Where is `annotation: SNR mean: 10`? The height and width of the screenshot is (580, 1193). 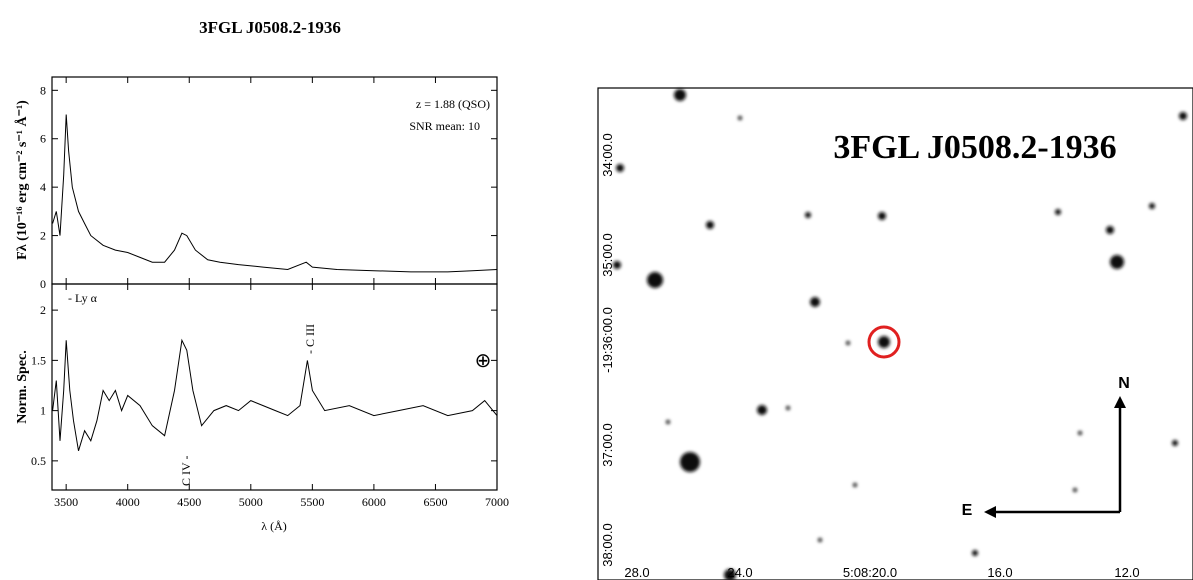
annotation: SNR mean: 10 is located at coordinates (444, 126).